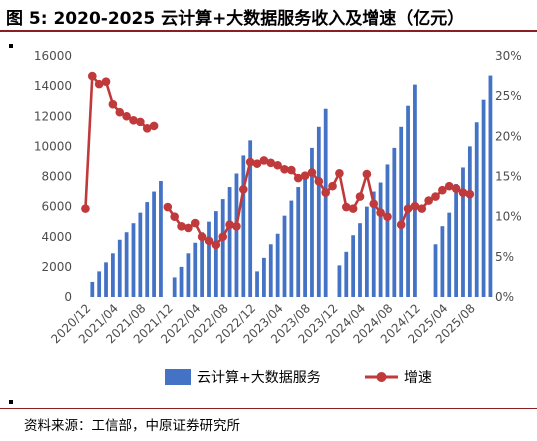 This screenshot has height=441, width=537. Describe the element at coordinates (53, 146) in the screenshot. I see `y-left-tick-label: 10000` at that location.